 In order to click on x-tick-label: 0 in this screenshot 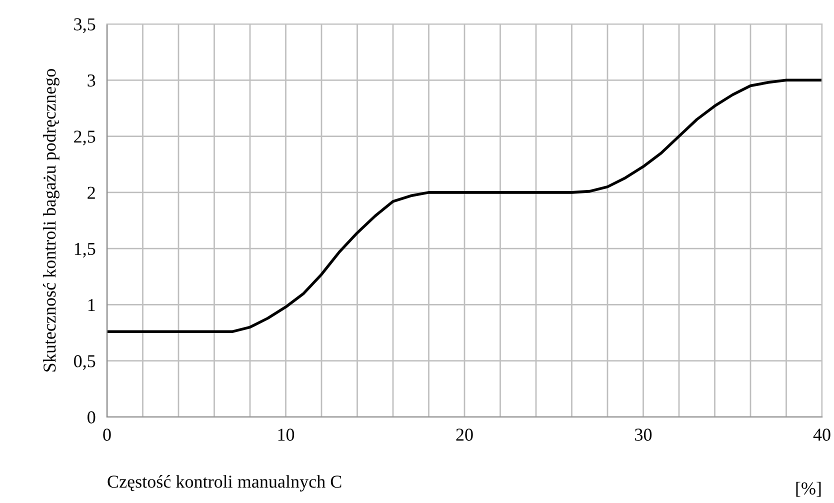, I will do `click(107, 434)`.